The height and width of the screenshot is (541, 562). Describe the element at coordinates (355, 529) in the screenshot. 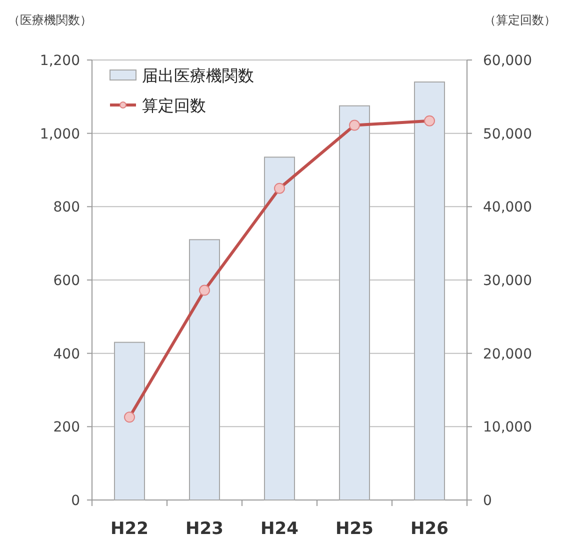

I see `x-tick-label: H25` at that location.